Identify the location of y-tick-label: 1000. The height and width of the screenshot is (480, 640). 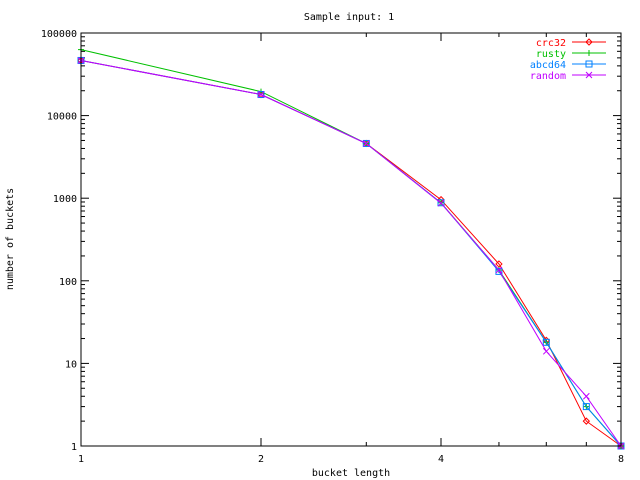
(65, 199).